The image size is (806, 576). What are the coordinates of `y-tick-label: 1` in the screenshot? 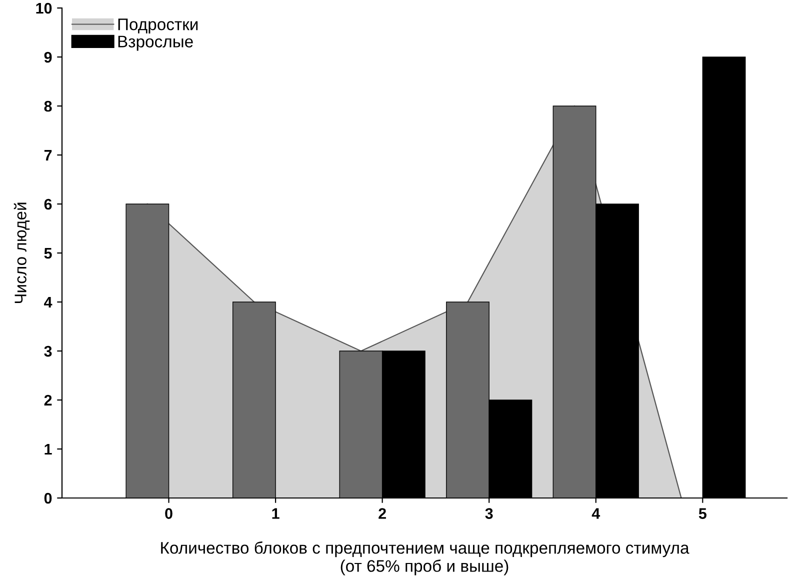 It's located at (48, 449).